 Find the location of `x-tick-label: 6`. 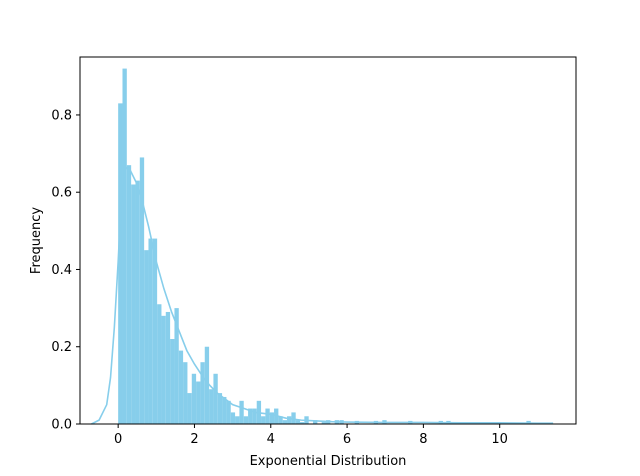

x-tick-label: 6 is located at coordinates (347, 439).